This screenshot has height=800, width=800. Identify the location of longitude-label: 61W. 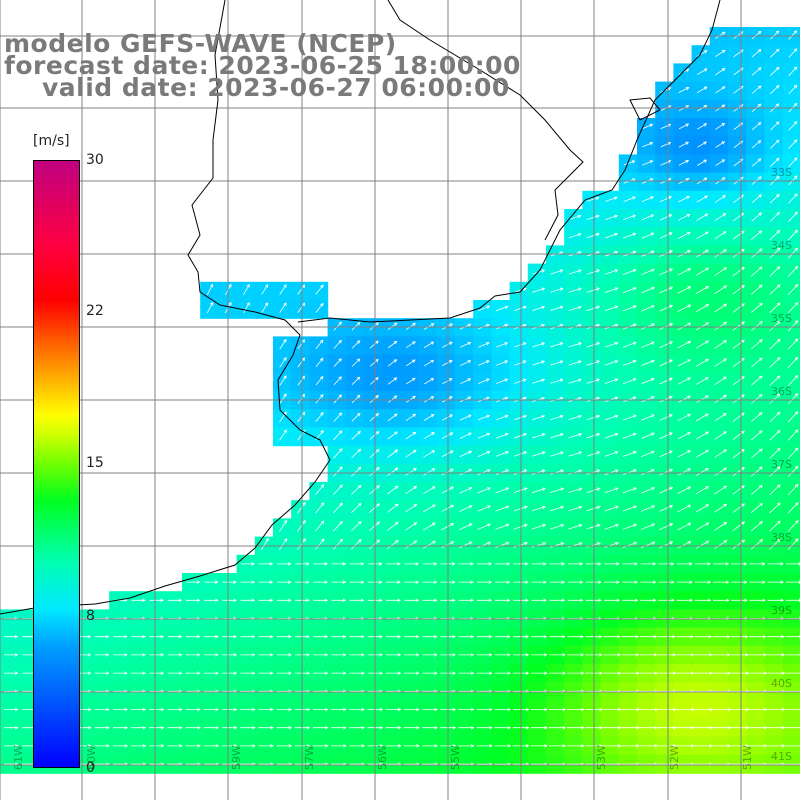
(18, 757).